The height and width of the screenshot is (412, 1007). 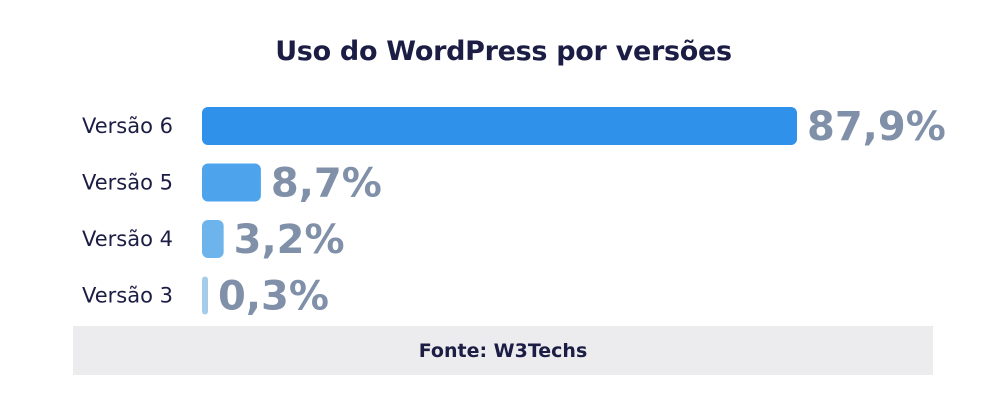 I want to click on value-label: 0,3%, so click(x=273, y=297).